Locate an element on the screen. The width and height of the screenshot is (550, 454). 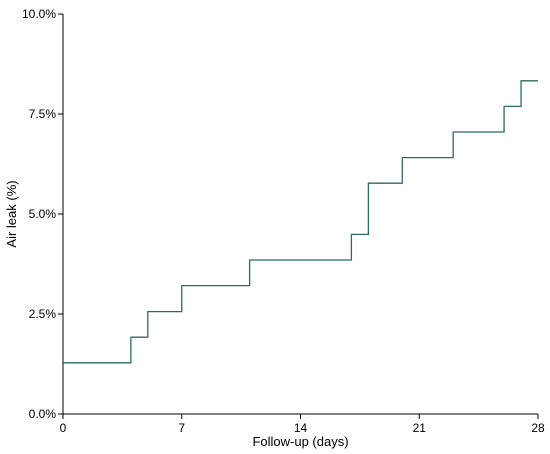
y-tick-label: 7.5% is located at coordinates (43, 114).